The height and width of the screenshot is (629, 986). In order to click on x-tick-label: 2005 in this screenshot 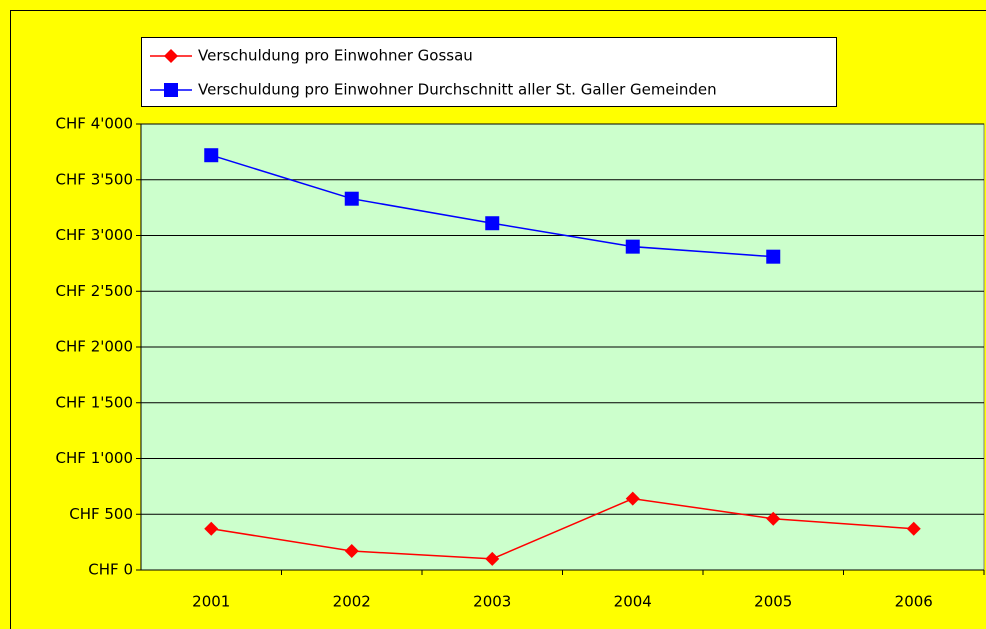, I will do `click(773, 602)`.